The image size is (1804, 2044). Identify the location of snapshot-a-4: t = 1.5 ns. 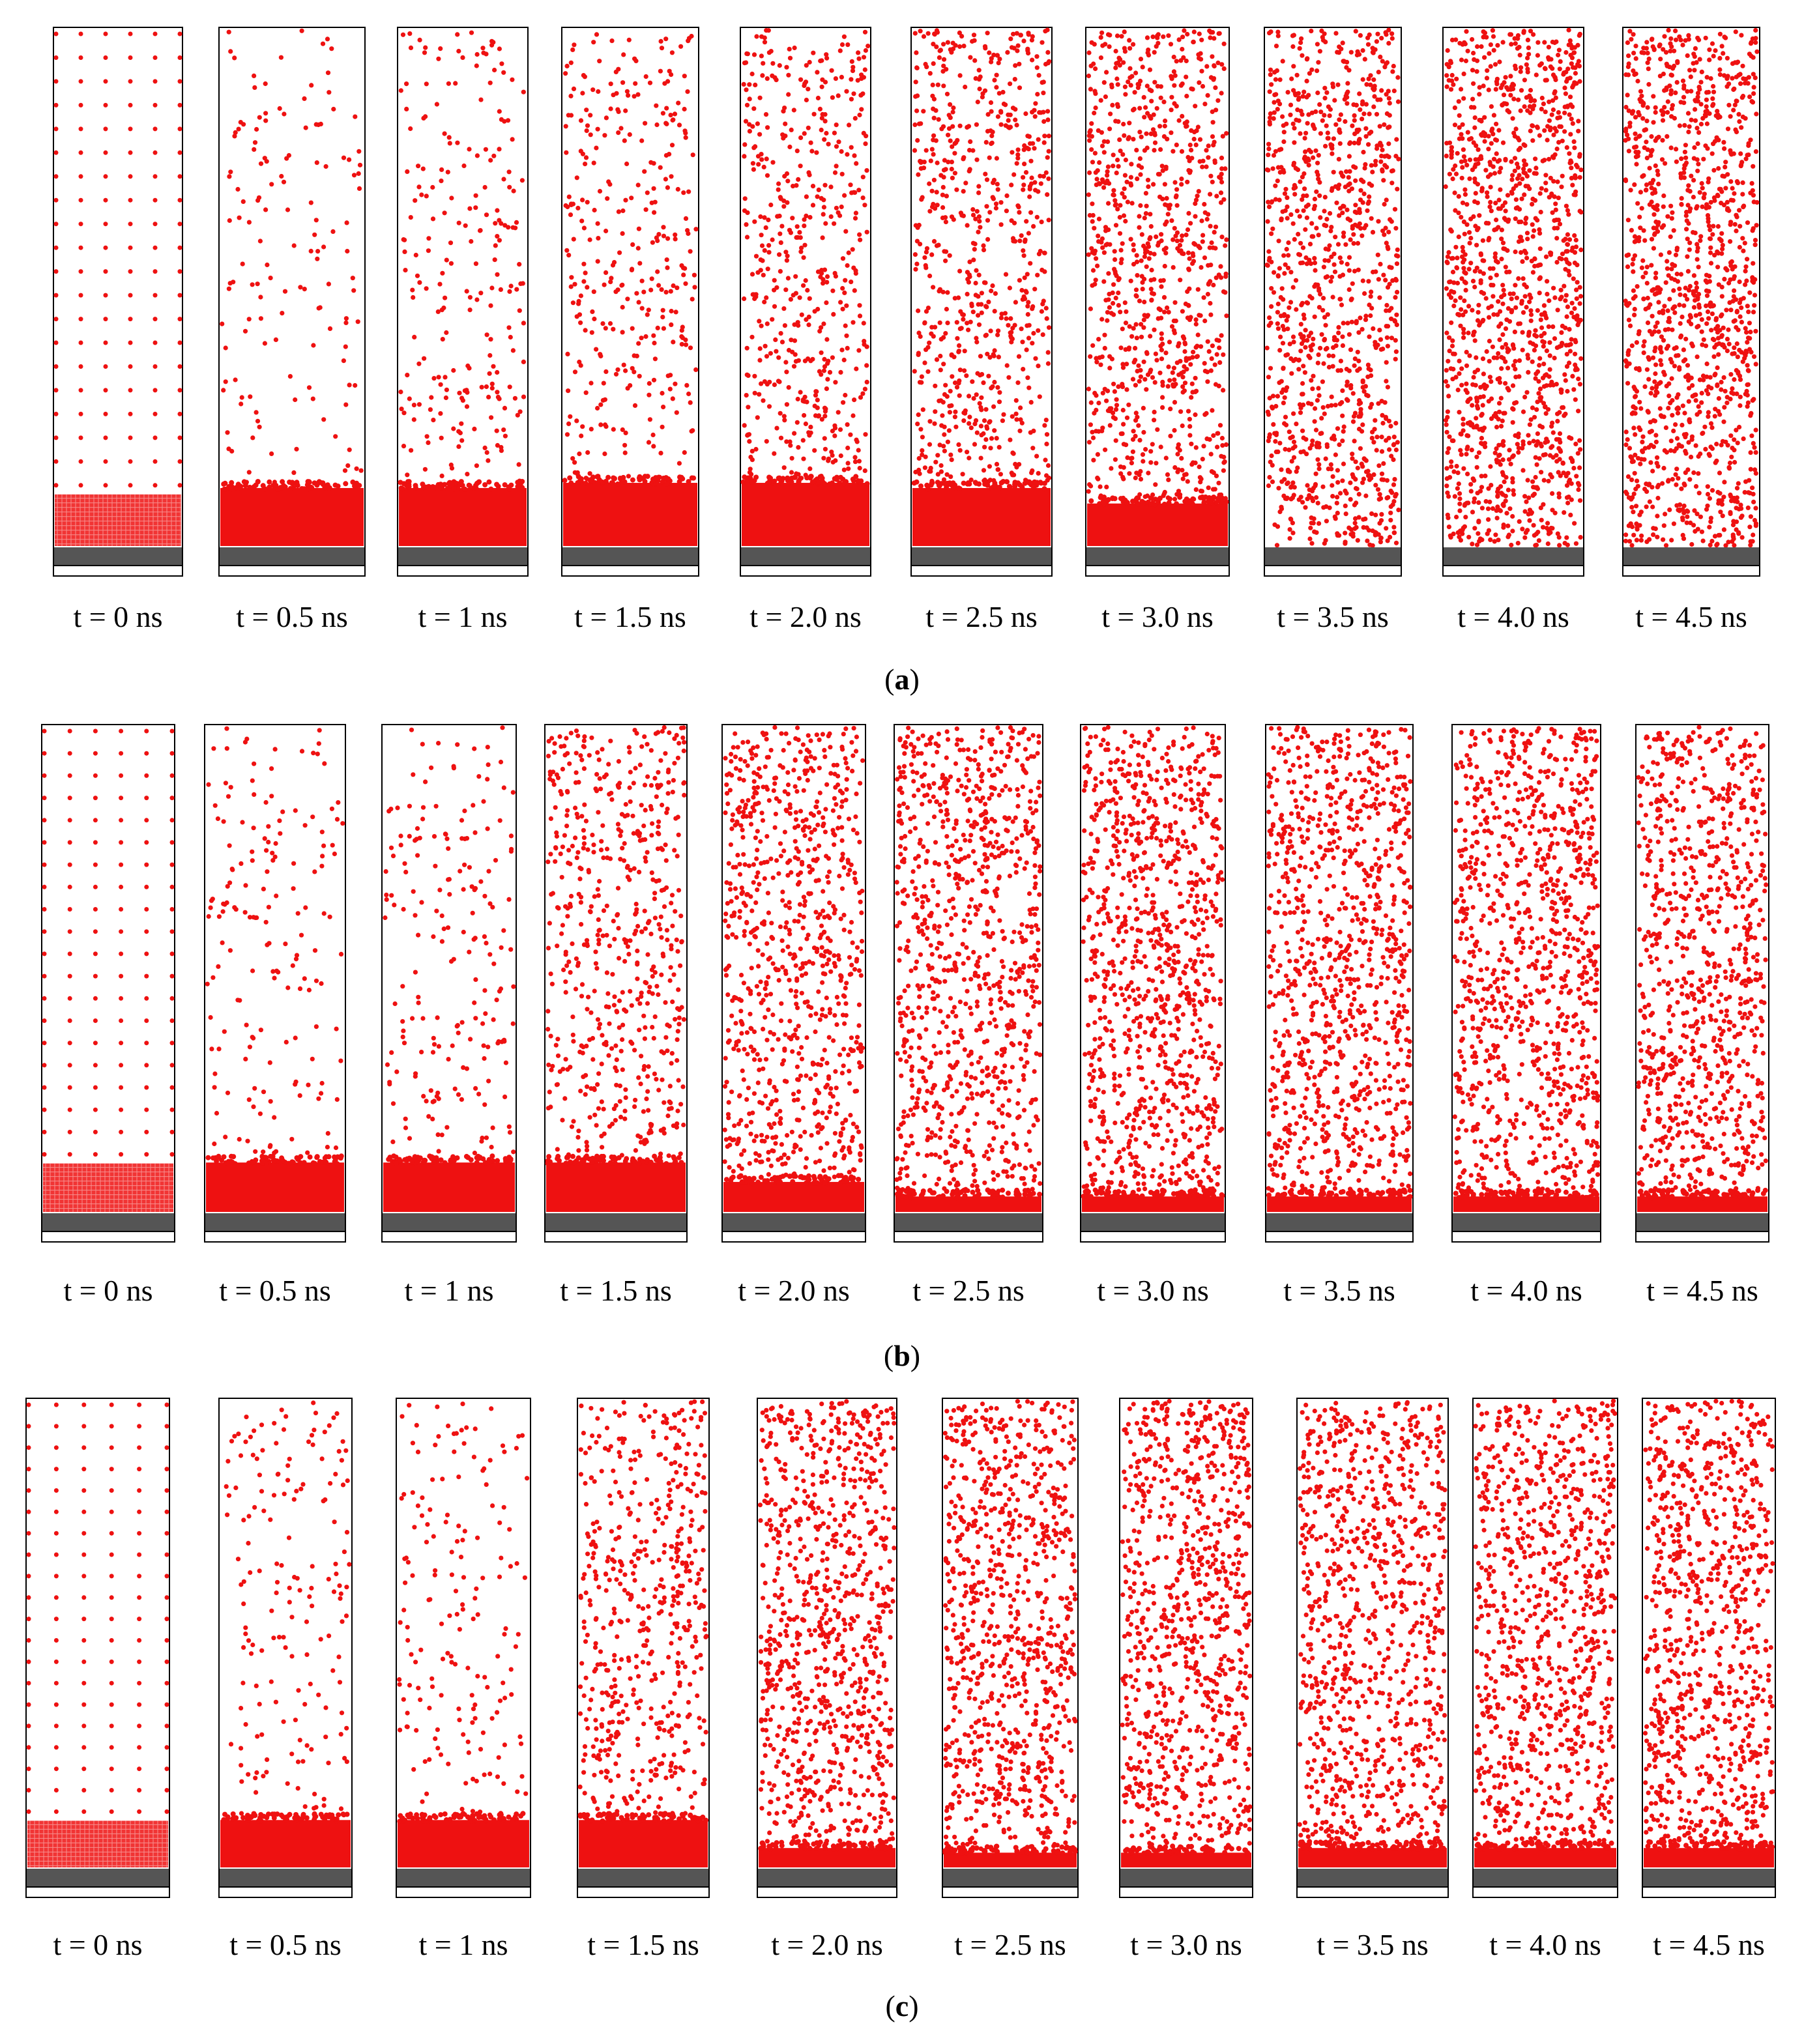
(630, 330).